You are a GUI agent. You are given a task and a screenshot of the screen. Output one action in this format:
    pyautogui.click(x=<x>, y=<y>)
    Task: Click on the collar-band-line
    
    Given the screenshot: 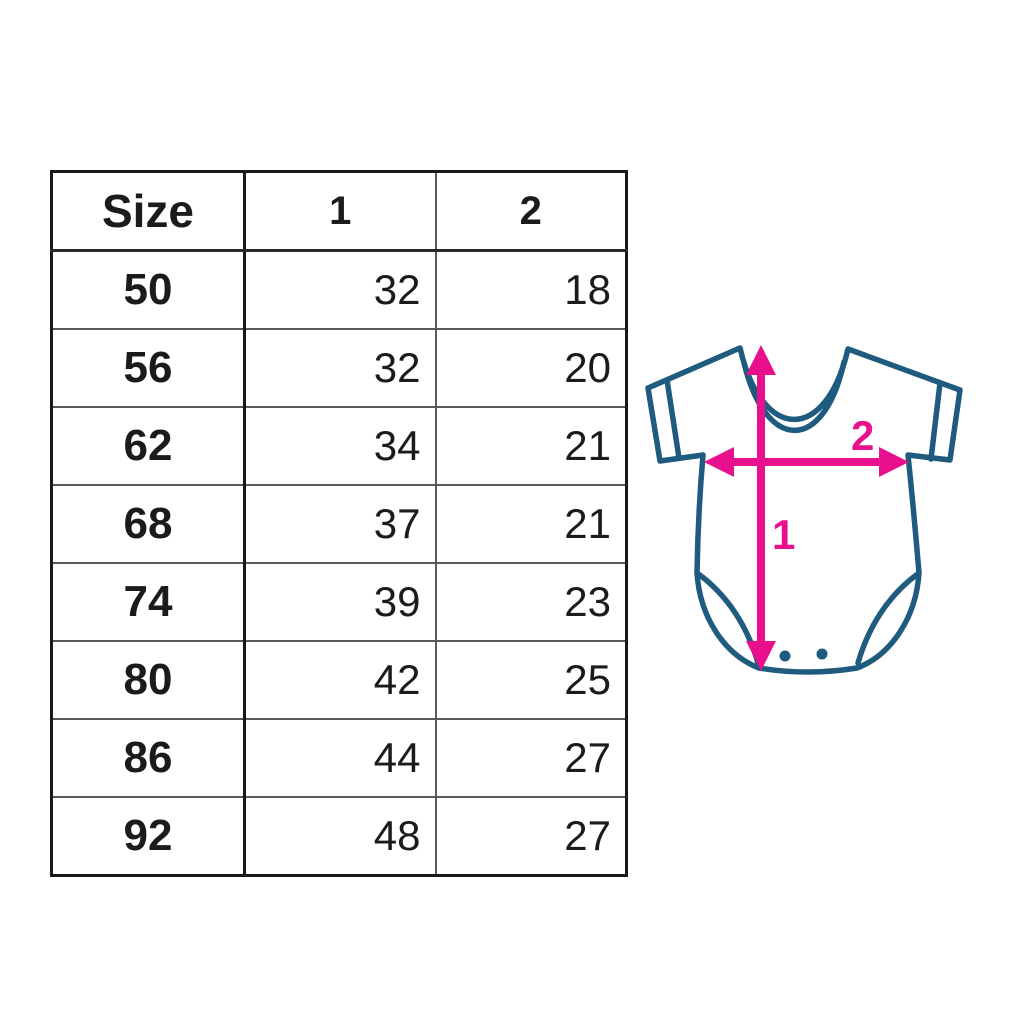 What is the action you would take?
    pyautogui.click(x=794, y=396)
    